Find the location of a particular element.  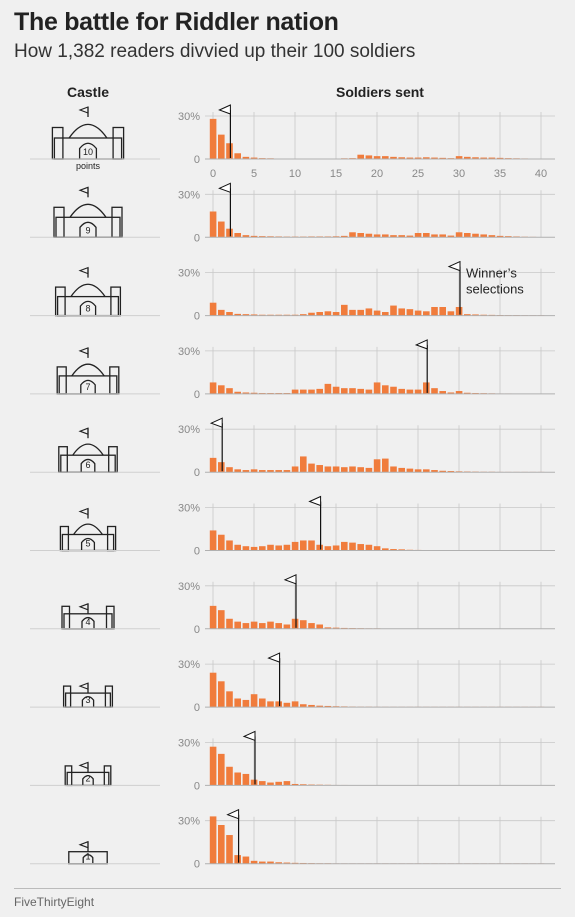

castle-dome is located at coordinates (88, 131).